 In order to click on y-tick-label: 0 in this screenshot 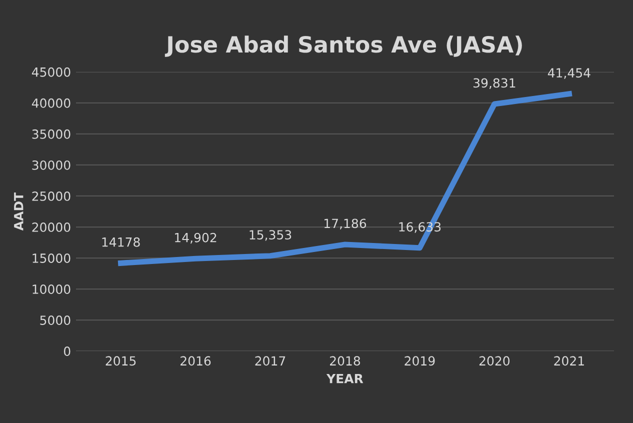, I will do `click(67, 351)`.